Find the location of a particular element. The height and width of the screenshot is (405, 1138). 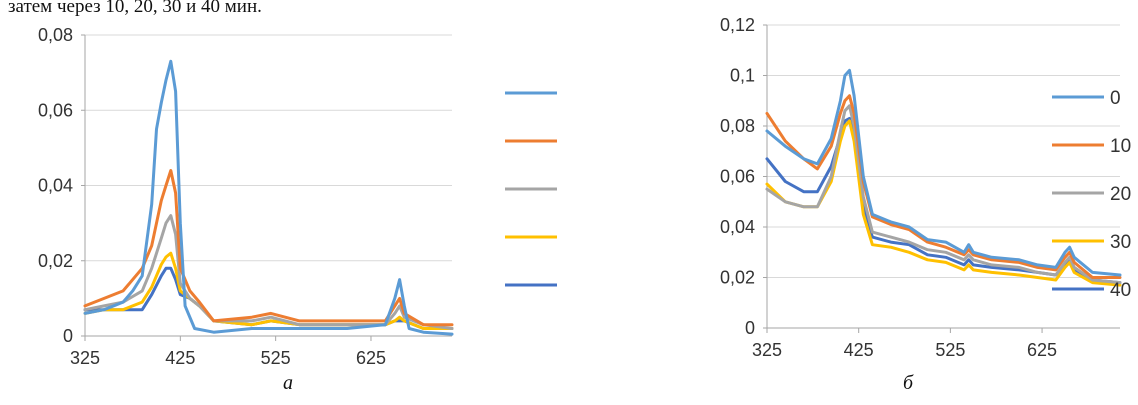

panel-label-b: б is located at coordinates (908, 383).